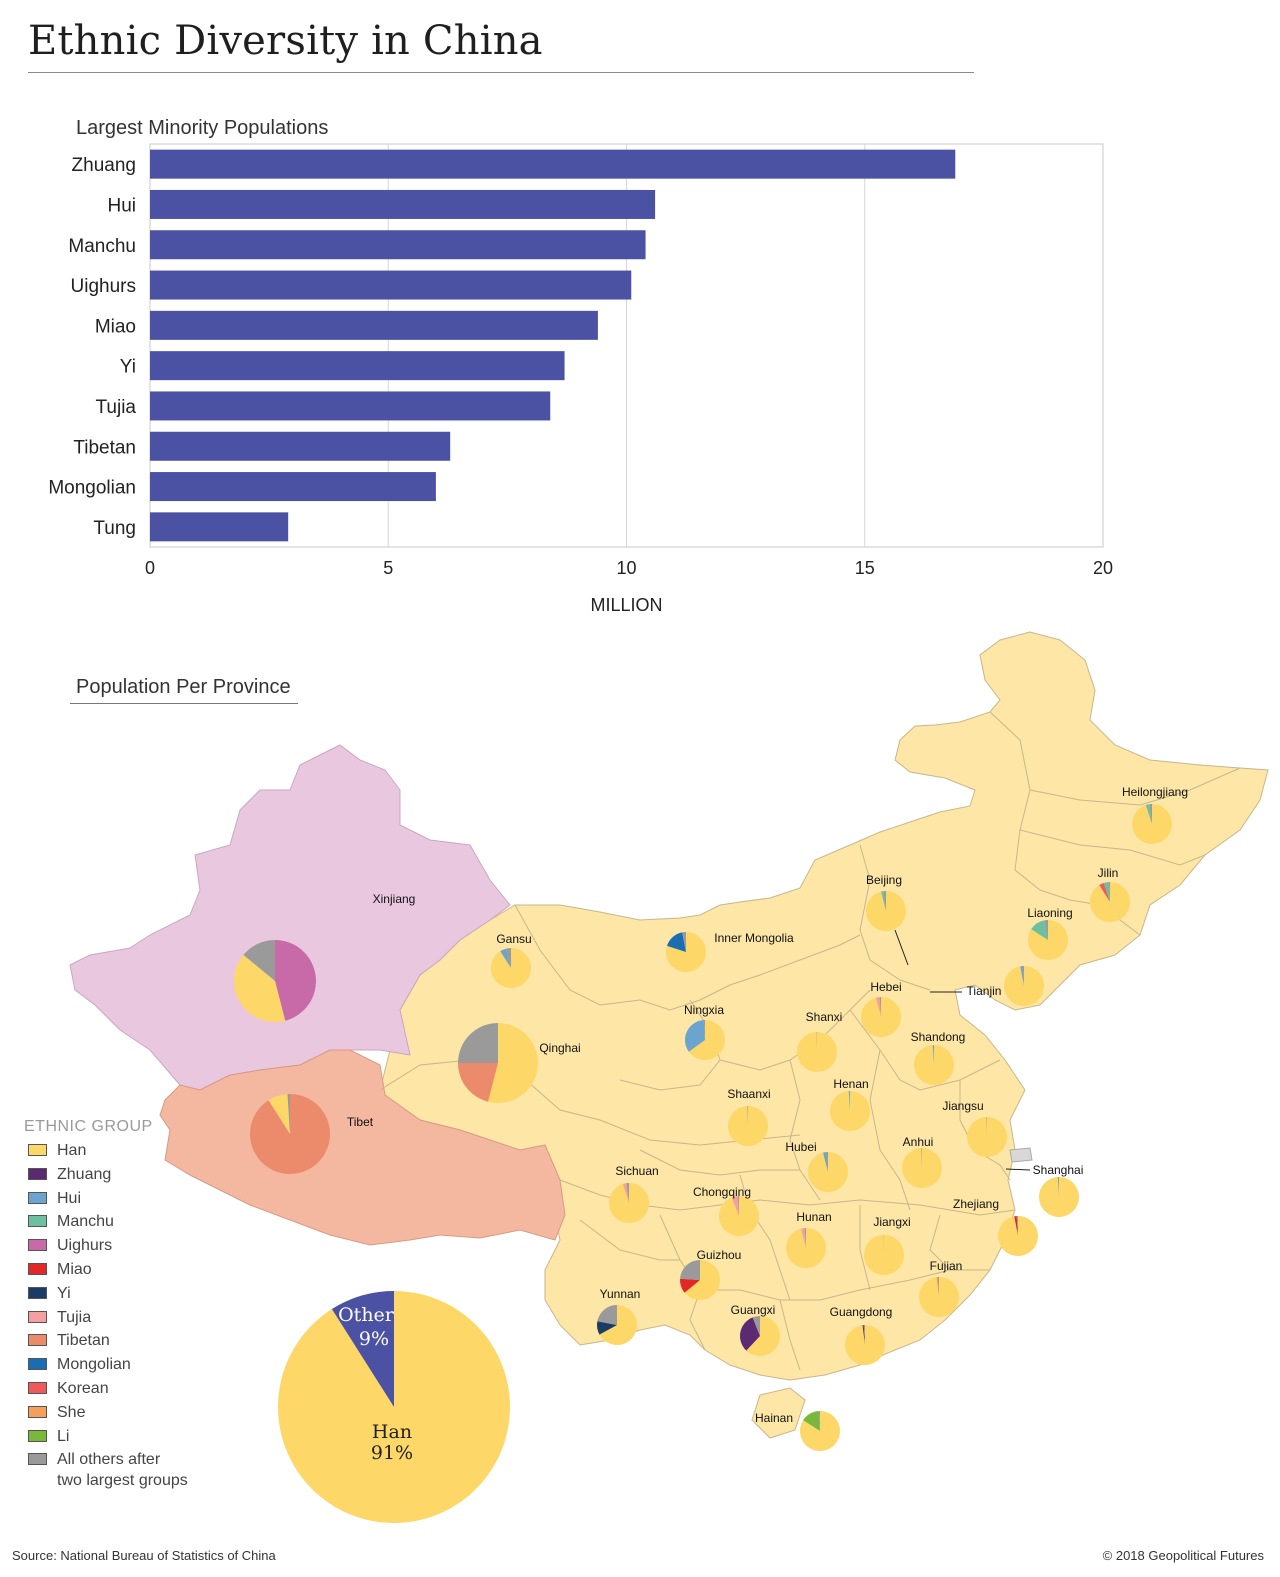 The image size is (1280, 1577). I want to click on province-label: Shanxi, so click(824, 1017).